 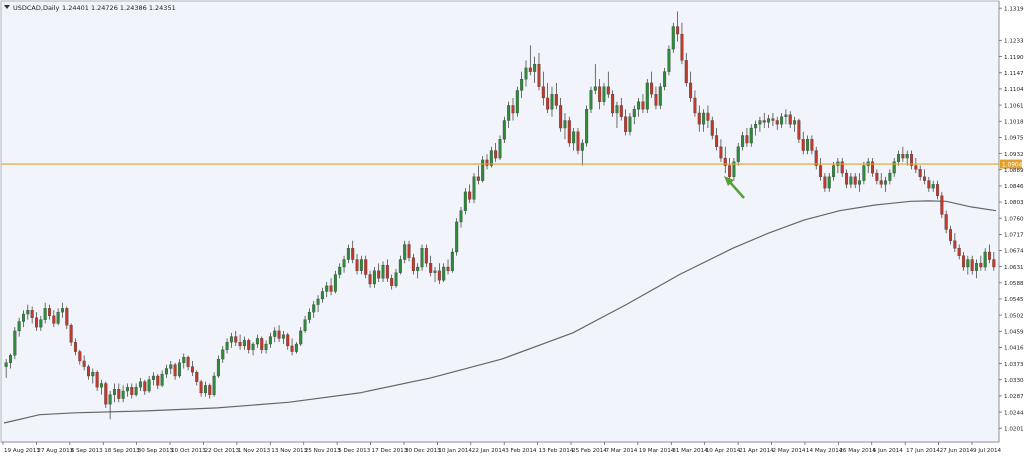 What do you see at coordinates (1014, 139) in the screenshot?
I see `price-tick-label: 1.09750` at bounding box center [1014, 139].